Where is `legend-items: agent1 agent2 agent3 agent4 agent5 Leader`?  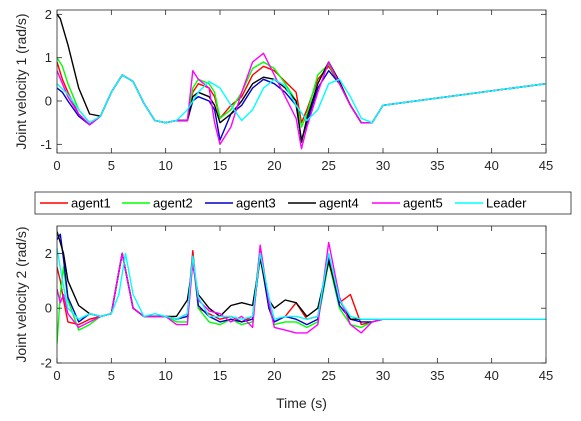
legend-items: agent1 agent2 agent3 agent4 agent5 Leader is located at coordinates (283, 203).